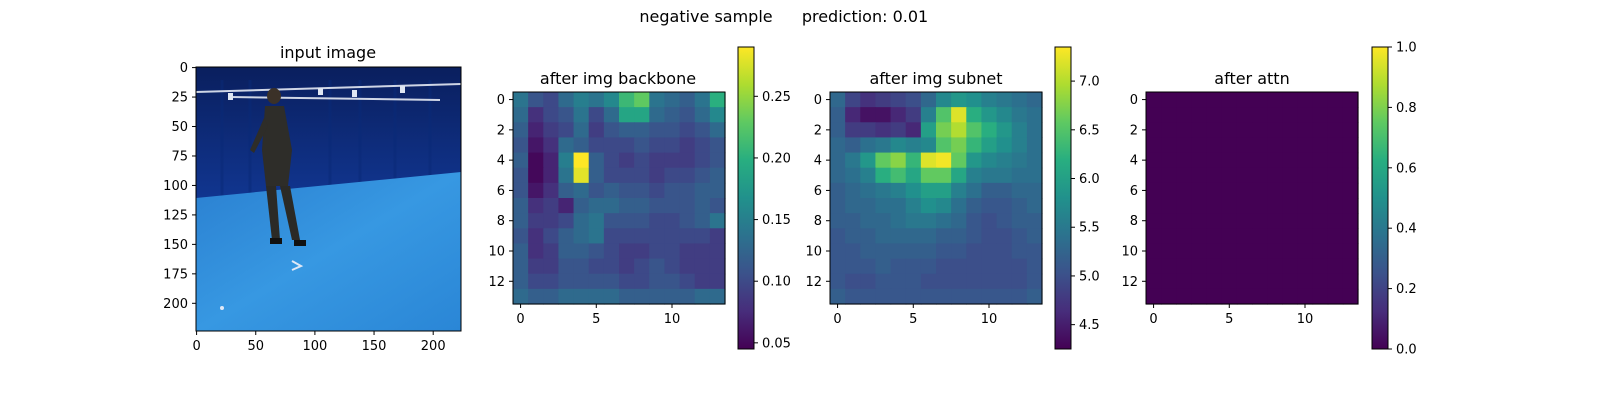 This screenshot has width=1600, height=400. Describe the element at coordinates (776, 220) in the screenshot. I see `colorbar-tick-label: 0.15` at that location.